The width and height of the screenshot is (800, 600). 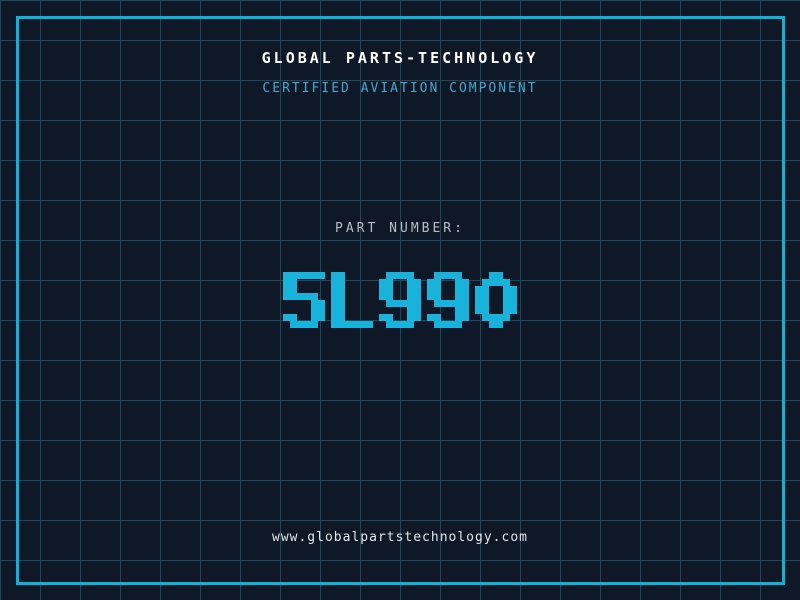 I want to click on website-url: www.globalpartstechnology.com, so click(x=400, y=537).